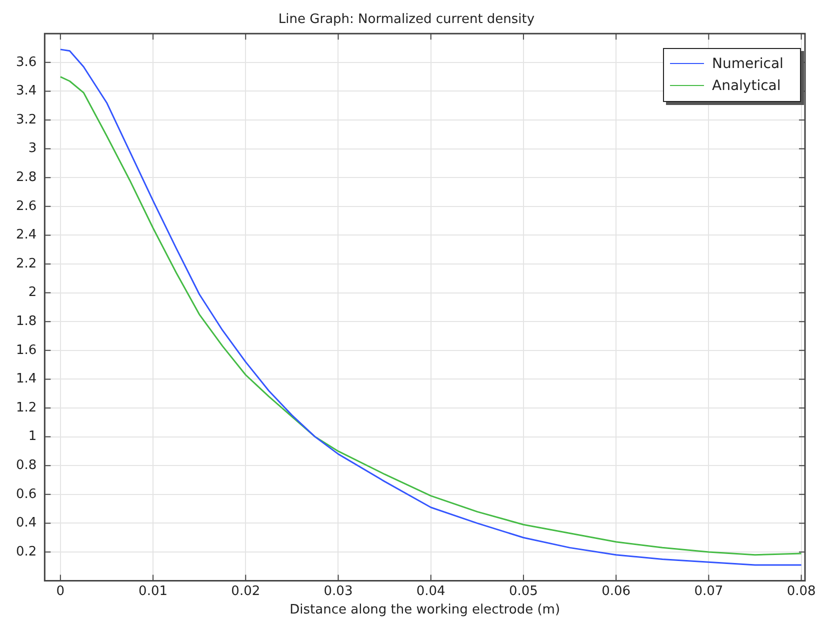 The height and width of the screenshot is (626, 831). I want to click on x-tick-label: 0.03, so click(338, 591).